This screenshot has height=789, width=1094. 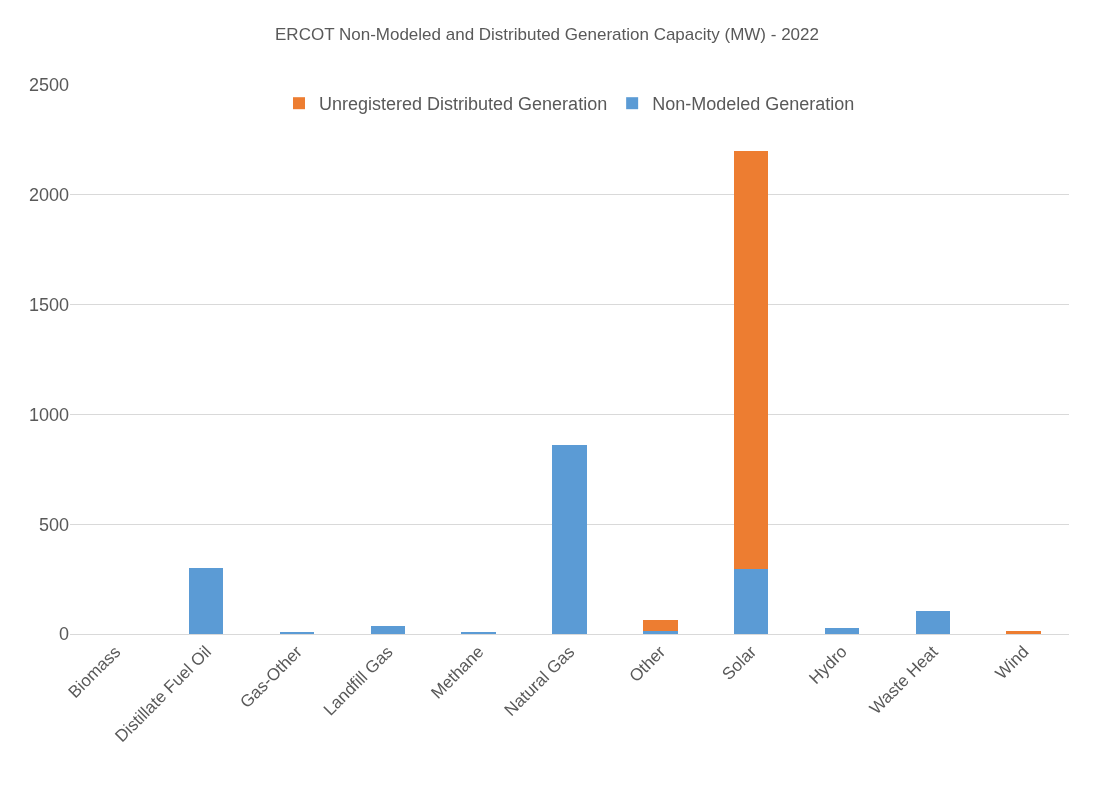 What do you see at coordinates (547, 34) in the screenshot?
I see `chart-title: ERCOT Non-Modeled and Distributed Generation Capacity (MW) - 2022` at bounding box center [547, 34].